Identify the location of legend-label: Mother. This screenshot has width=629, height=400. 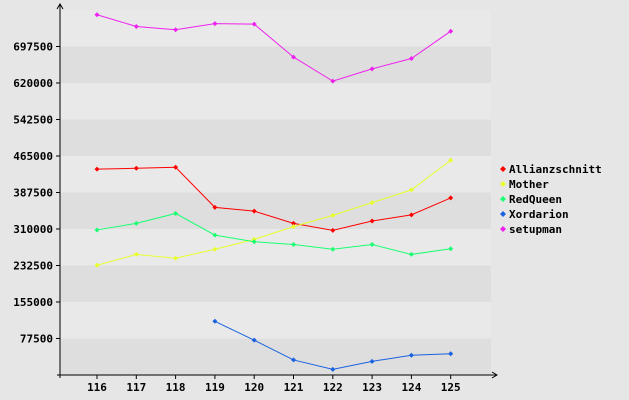
(529, 184).